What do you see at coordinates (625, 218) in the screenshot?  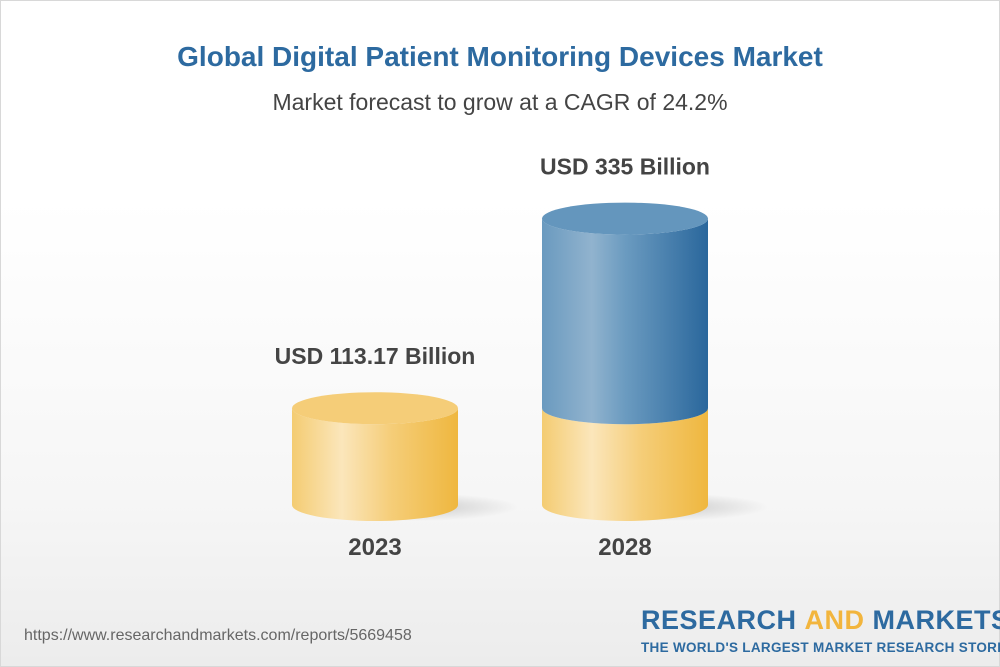 I see `cylinder-top-2028` at bounding box center [625, 218].